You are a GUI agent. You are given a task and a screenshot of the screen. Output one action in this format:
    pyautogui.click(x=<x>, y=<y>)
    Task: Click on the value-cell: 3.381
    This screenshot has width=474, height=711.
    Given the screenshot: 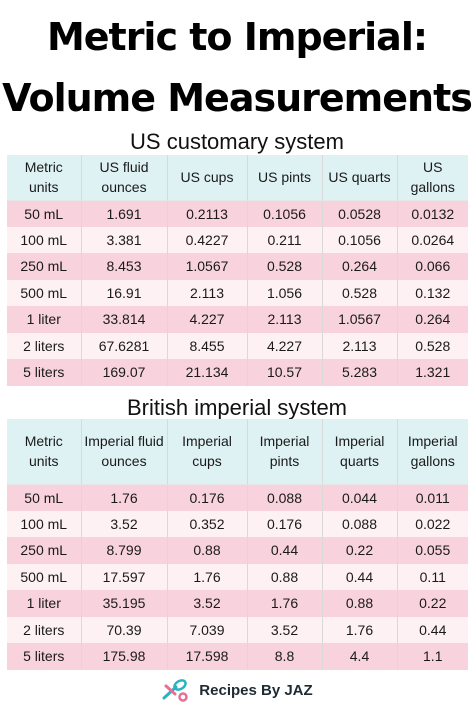 What is the action you would take?
    pyautogui.click(x=124, y=239)
    